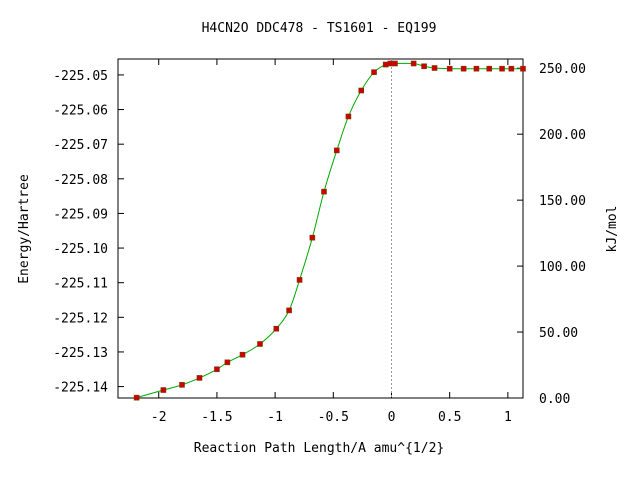 Image resolution: width=640 pixels, height=480 pixels. What do you see at coordinates (80, 76) in the screenshot?
I see `y-tick-label: -225.05` at bounding box center [80, 76].